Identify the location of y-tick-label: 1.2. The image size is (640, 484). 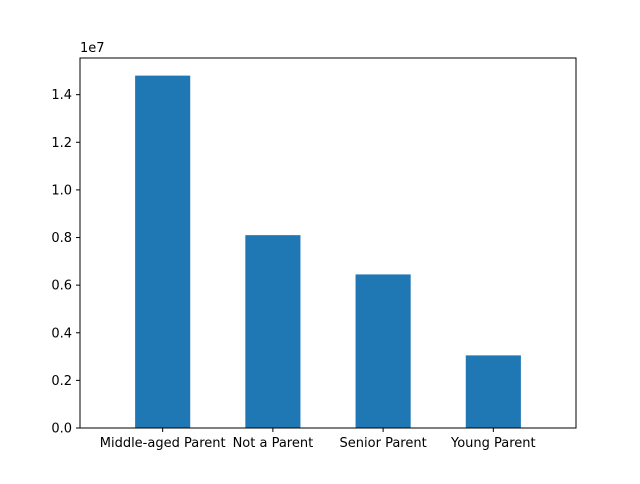
(61, 143).